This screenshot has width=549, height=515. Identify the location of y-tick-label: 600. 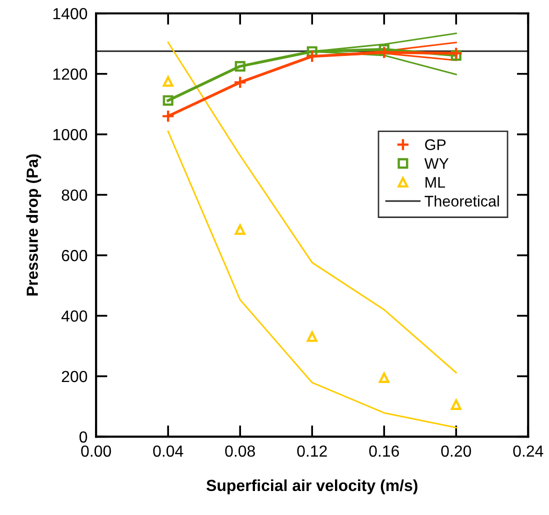
(75, 256).